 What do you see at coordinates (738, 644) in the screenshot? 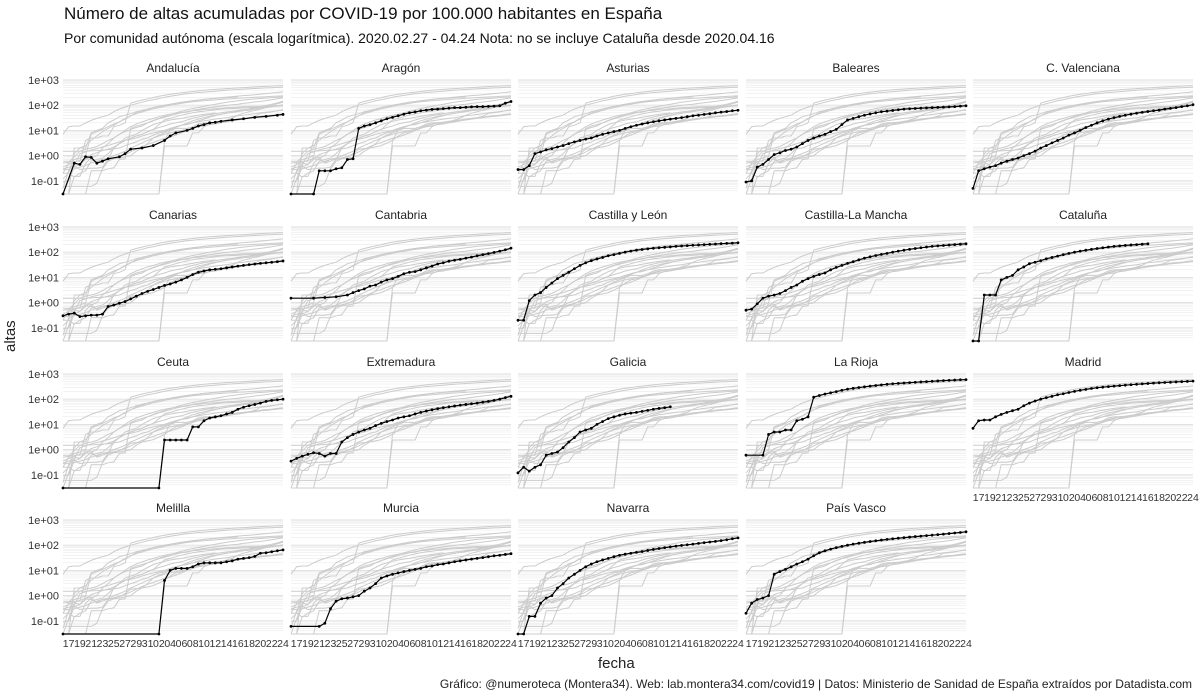
I see `x-tick-label: 24` at bounding box center [738, 644].